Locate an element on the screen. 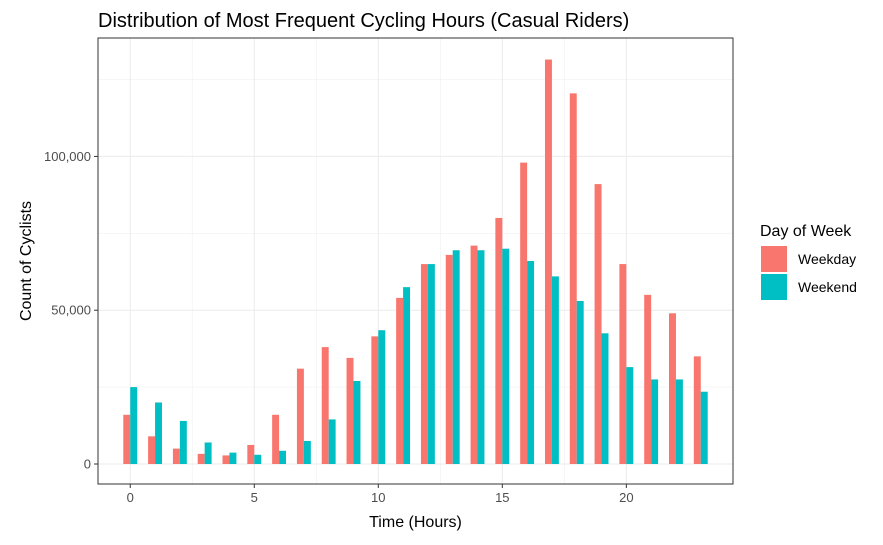 This screenshot has width=883, height=545. x-axis: 0 5 10 15 20 is located at coordinates (380, 494).